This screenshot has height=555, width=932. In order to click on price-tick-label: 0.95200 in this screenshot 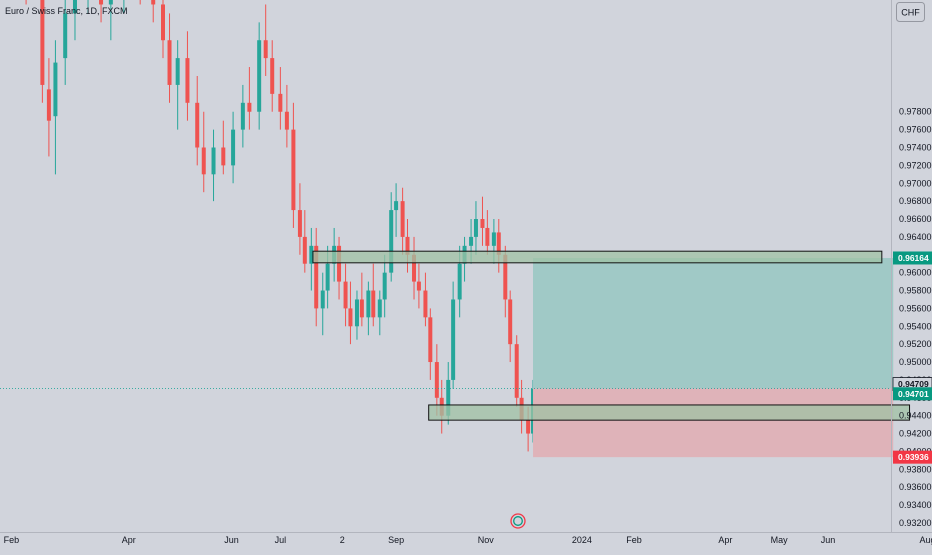, I will do `click(915, 344)`.